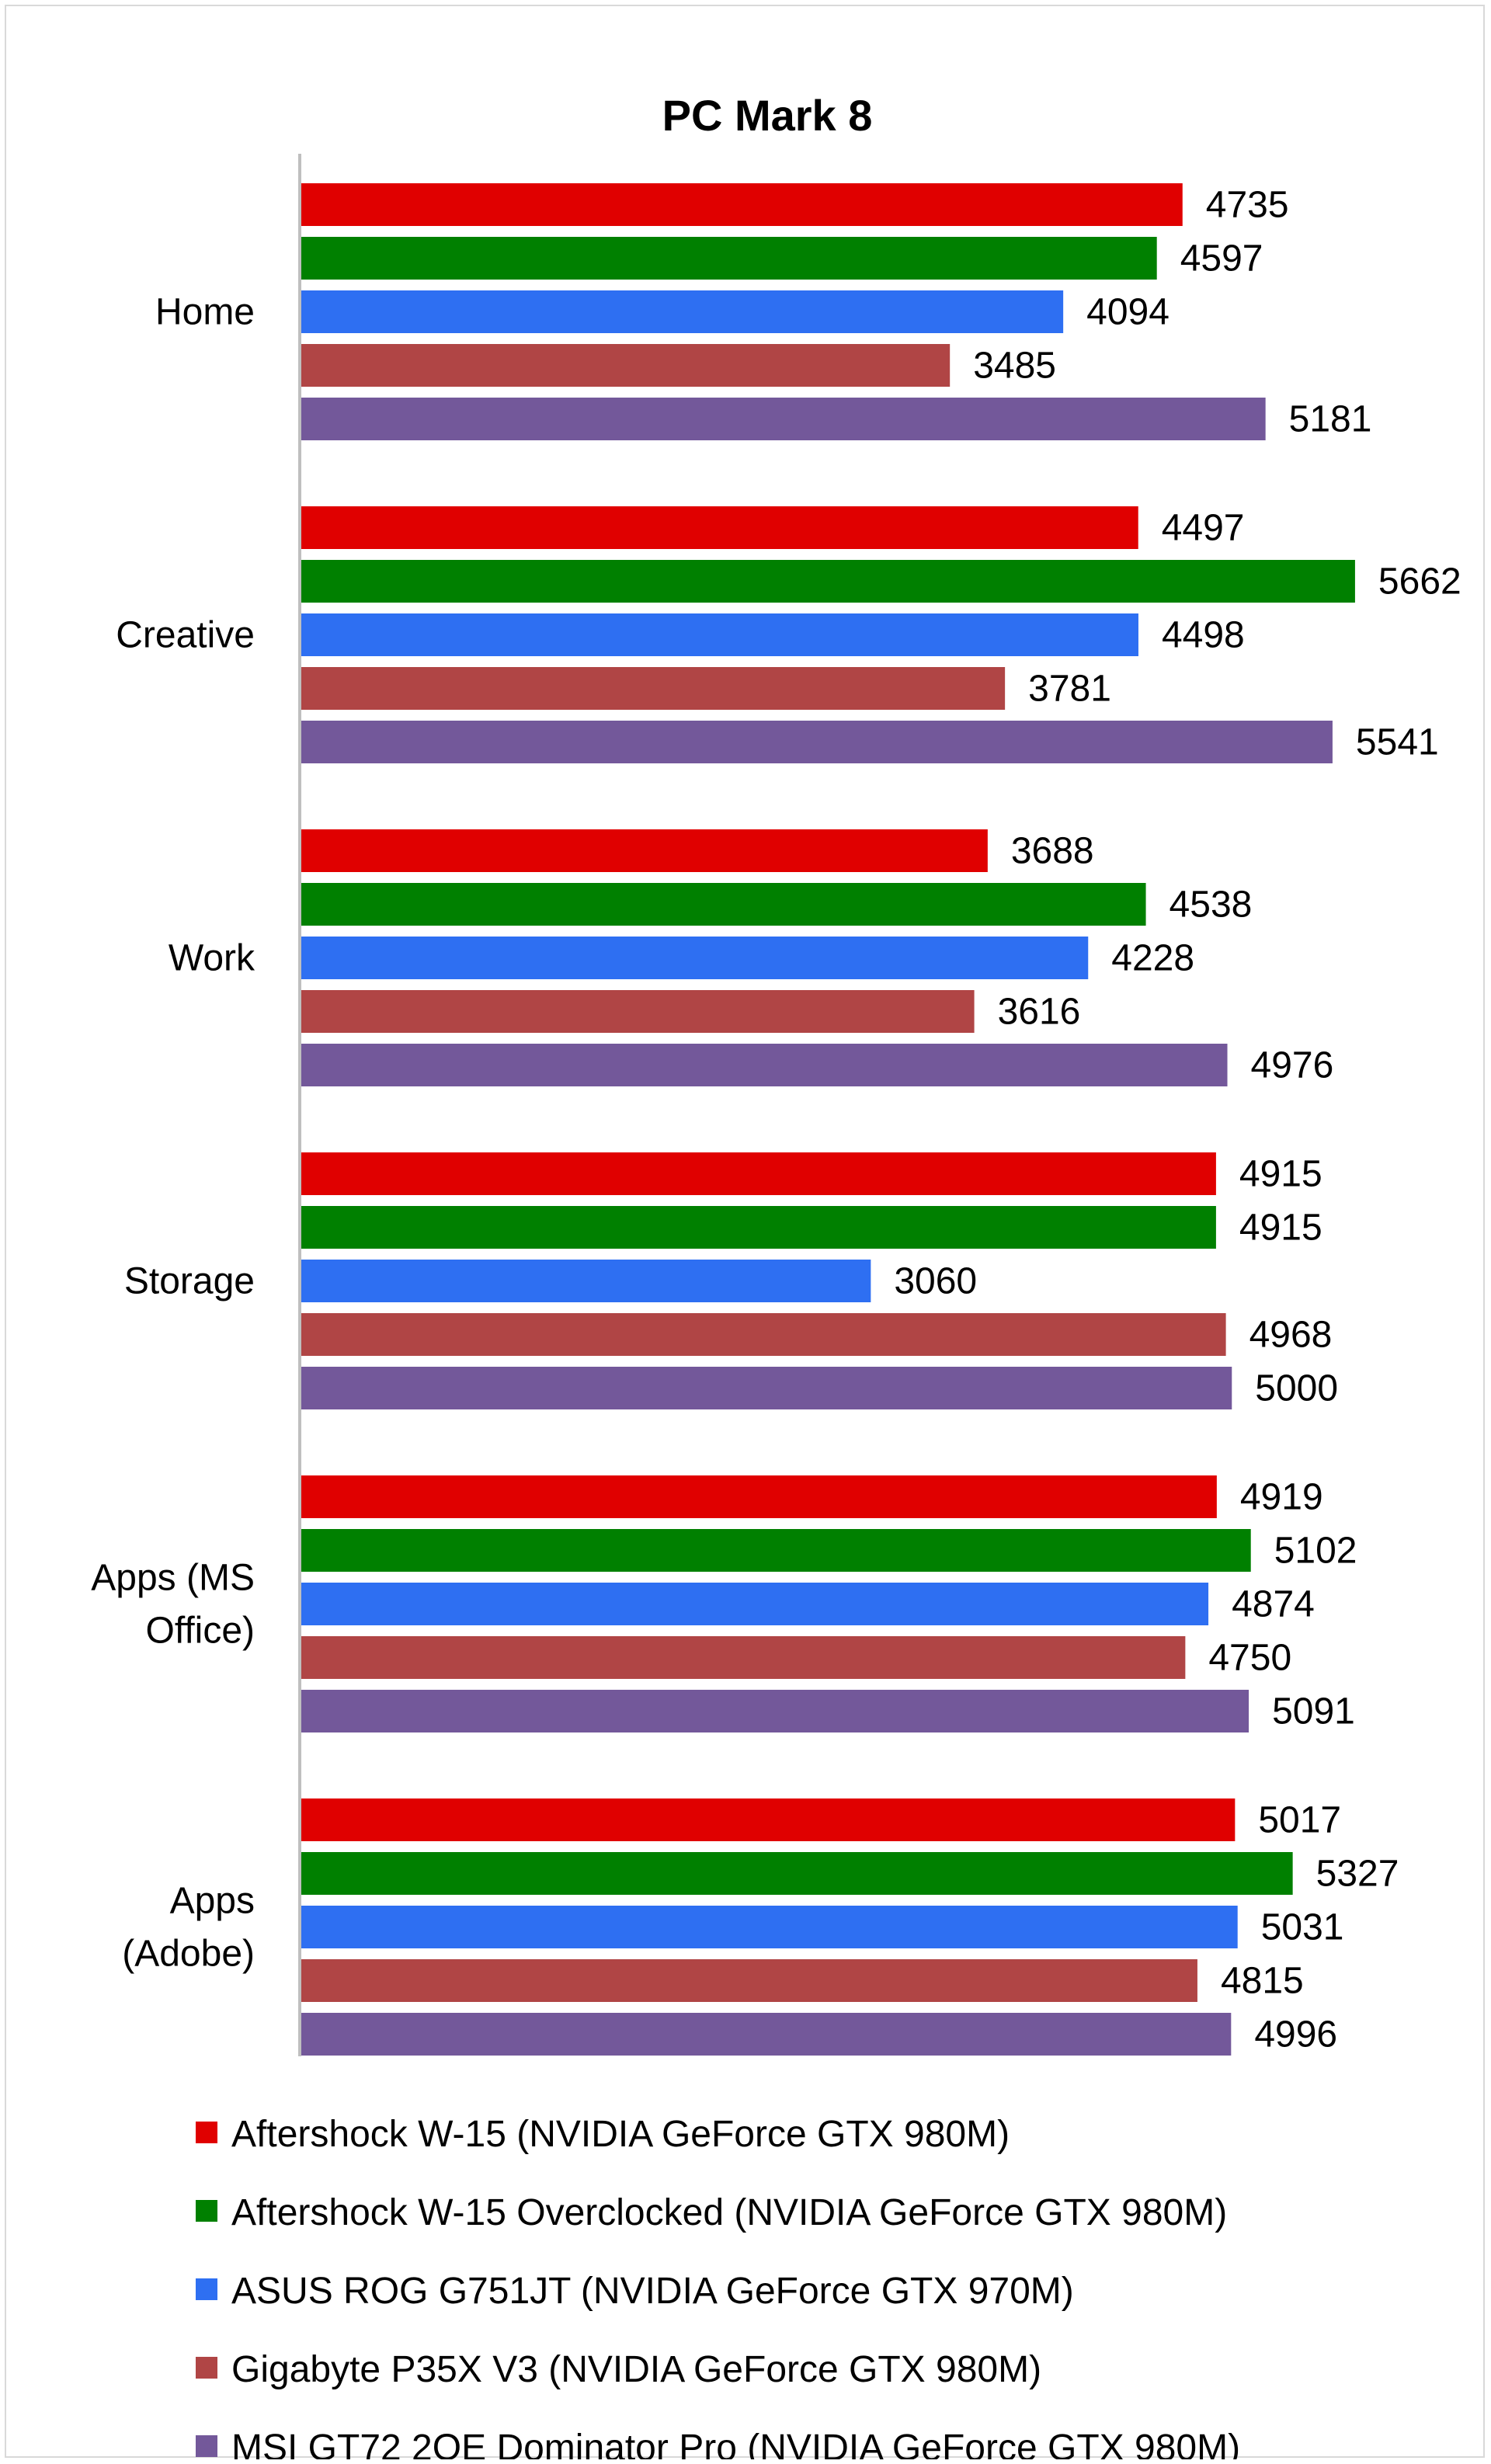 The image size is (1491, 2464). Describe the element at coordinates (1052, 852) in the screenshot. I see `value-label-2-0: 3688` at that location.